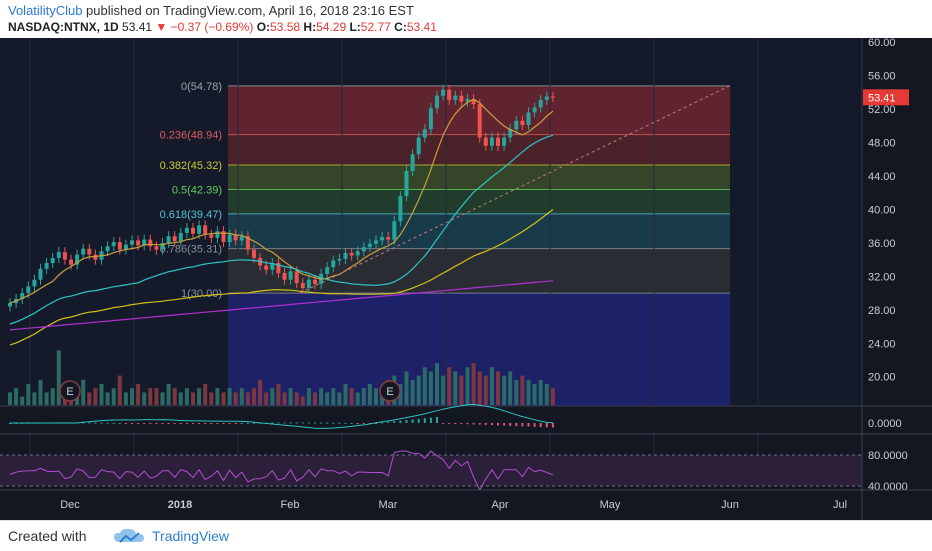  Describe the element at coordinates (70, 505) in the screenshot. I see `time-tick-label: Dec` at that location.